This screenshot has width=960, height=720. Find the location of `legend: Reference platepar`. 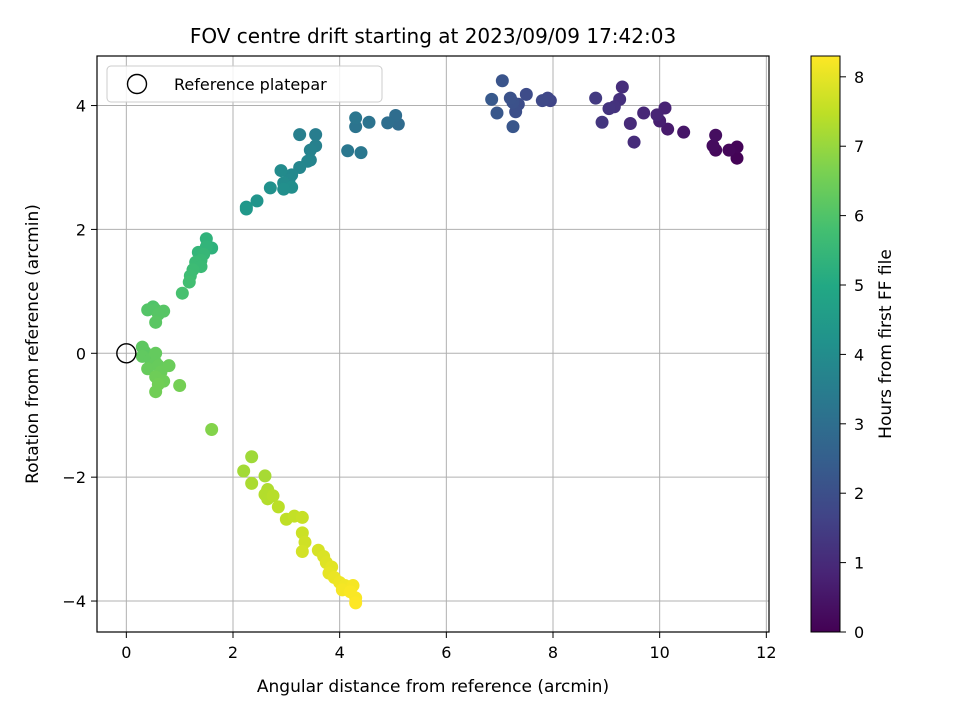

legend: Reference platepar is located at coordinates (244, 84).